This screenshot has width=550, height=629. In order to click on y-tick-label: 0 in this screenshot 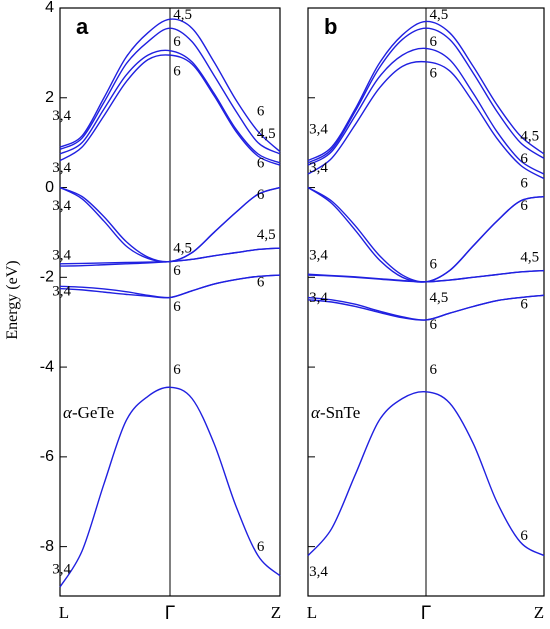, I will do `click(49, 187)`.